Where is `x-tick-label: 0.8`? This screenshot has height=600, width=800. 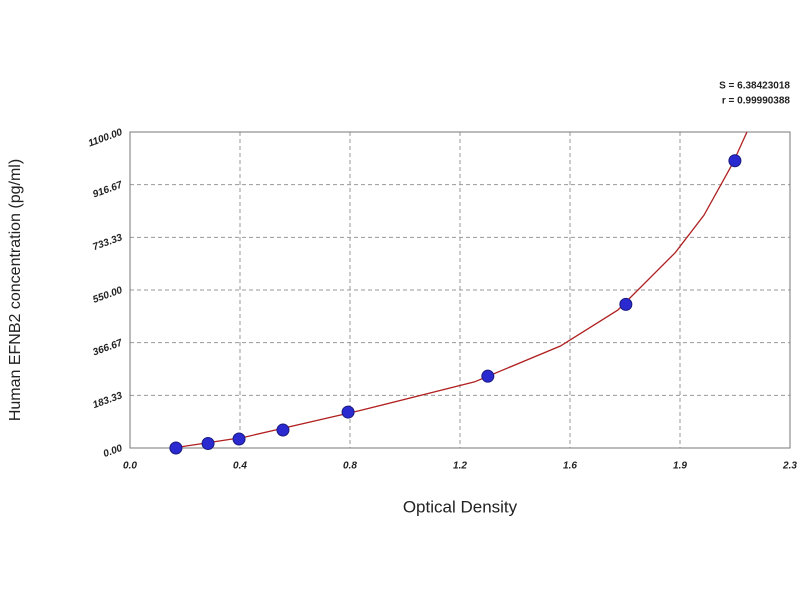
x-tick-label: 0.8 is located at coordinates (350, 466).